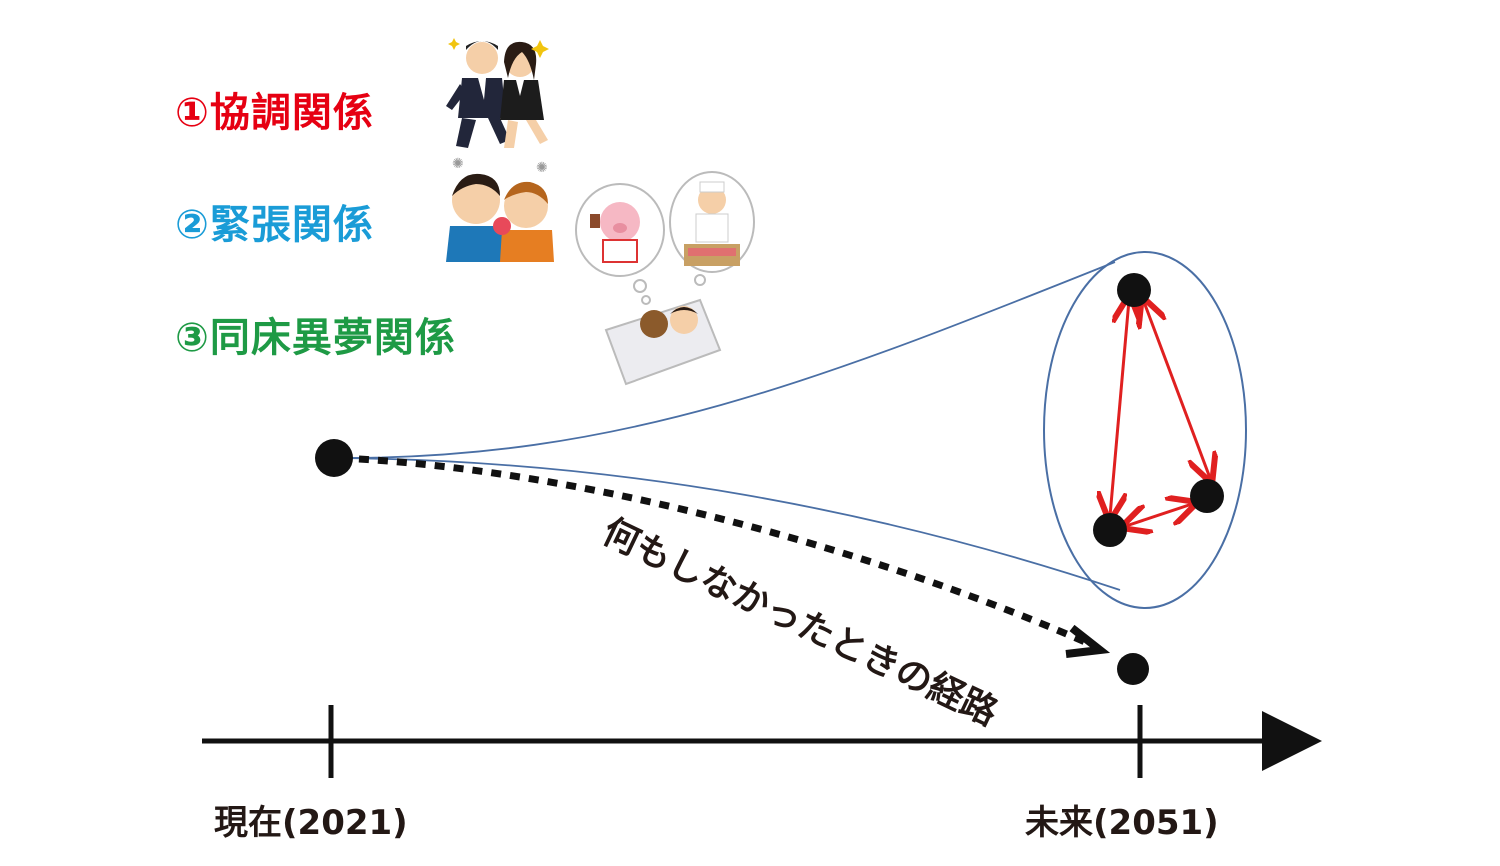 Image resolution: width=1500 pixels, height=866 pixels. What do you see at coordinates (1177, 390) in the screenshot?
I see `relation-arrow-right` at bounding box center [1177, 390].